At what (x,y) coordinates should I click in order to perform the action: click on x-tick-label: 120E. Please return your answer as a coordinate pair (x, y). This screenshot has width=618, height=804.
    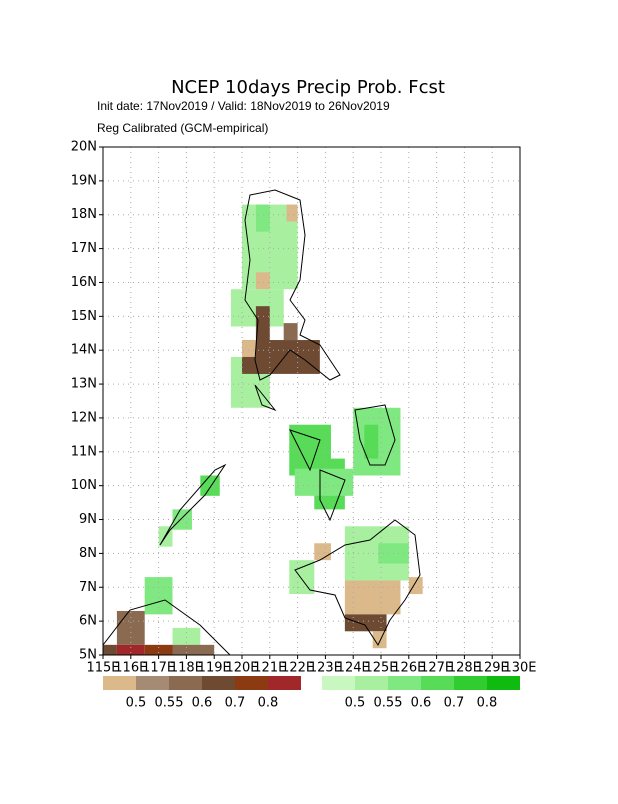
    Looking at the image, I should click on (241, 668).